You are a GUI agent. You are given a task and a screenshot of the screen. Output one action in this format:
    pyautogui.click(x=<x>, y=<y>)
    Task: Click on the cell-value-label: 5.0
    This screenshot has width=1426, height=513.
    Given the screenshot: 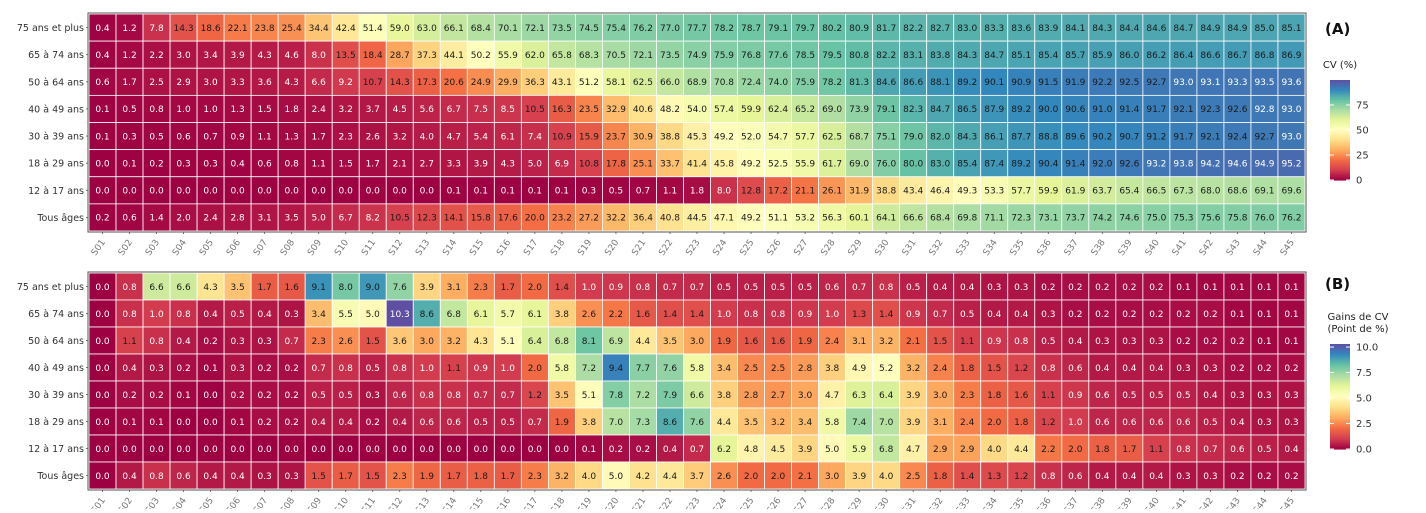 What is the action you would take?
    pyautogui.click(x=832, y=450)
    